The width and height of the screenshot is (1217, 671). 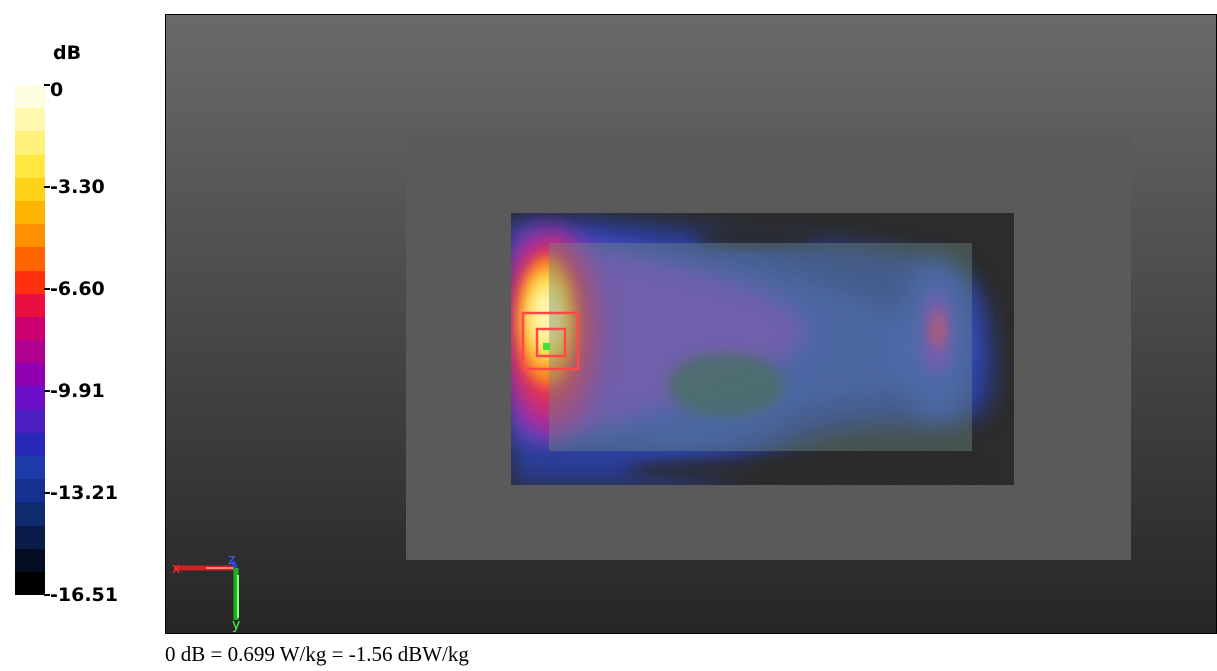 What do you see at coordinates (206, 592) in the screenshot?
I see `axes-triad: x y z` at bounding box center [206, 592].